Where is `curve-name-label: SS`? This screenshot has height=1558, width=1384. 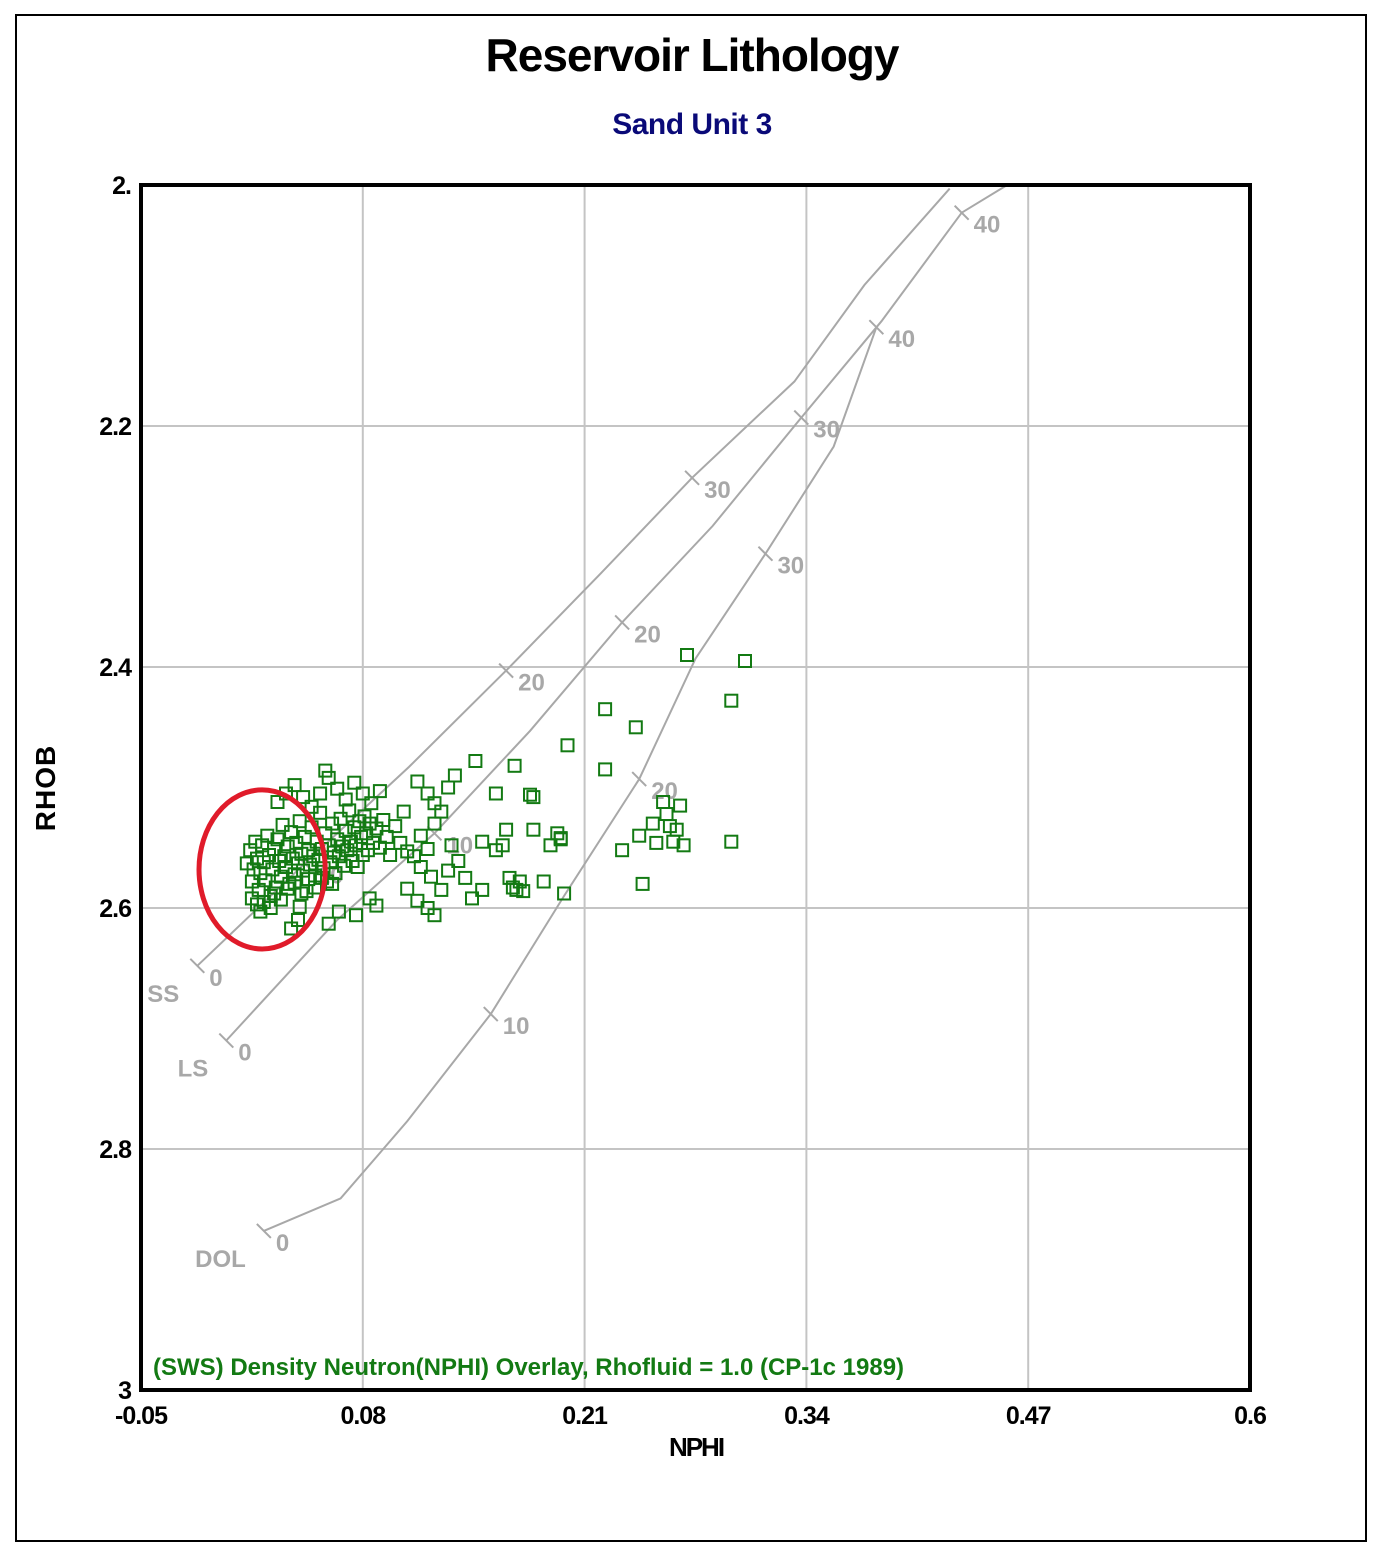 curve-name-label: SS is located at coordinates (163, 994).